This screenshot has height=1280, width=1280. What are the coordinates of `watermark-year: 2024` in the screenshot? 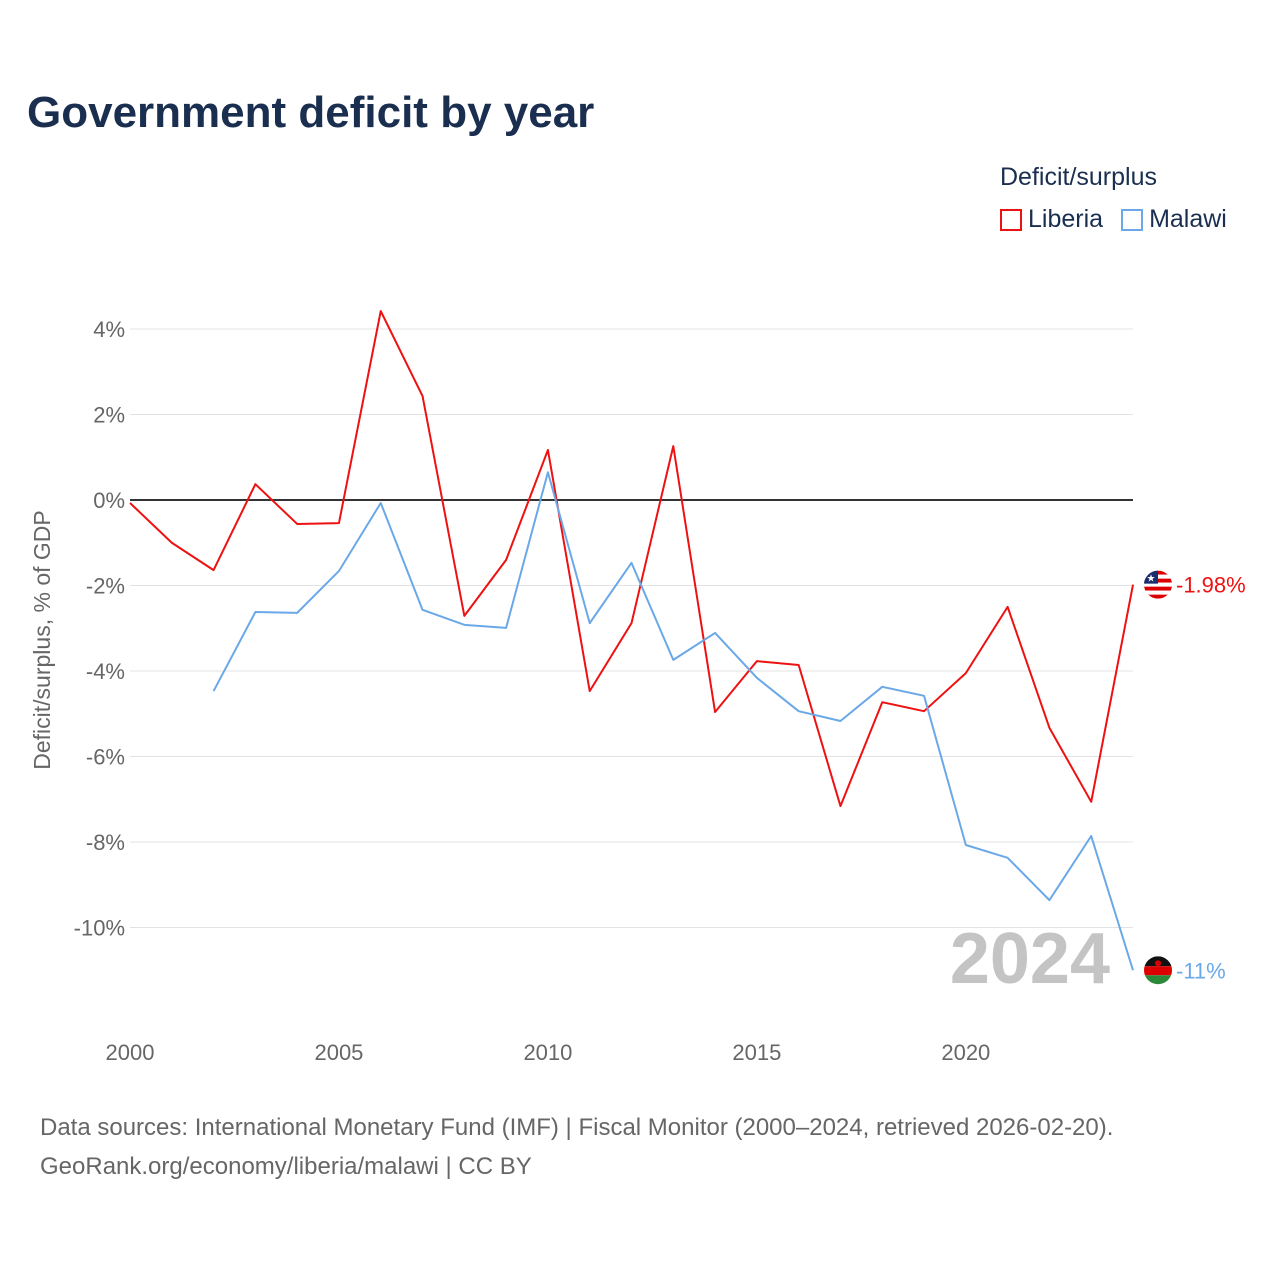 It's located at (1030, 959).